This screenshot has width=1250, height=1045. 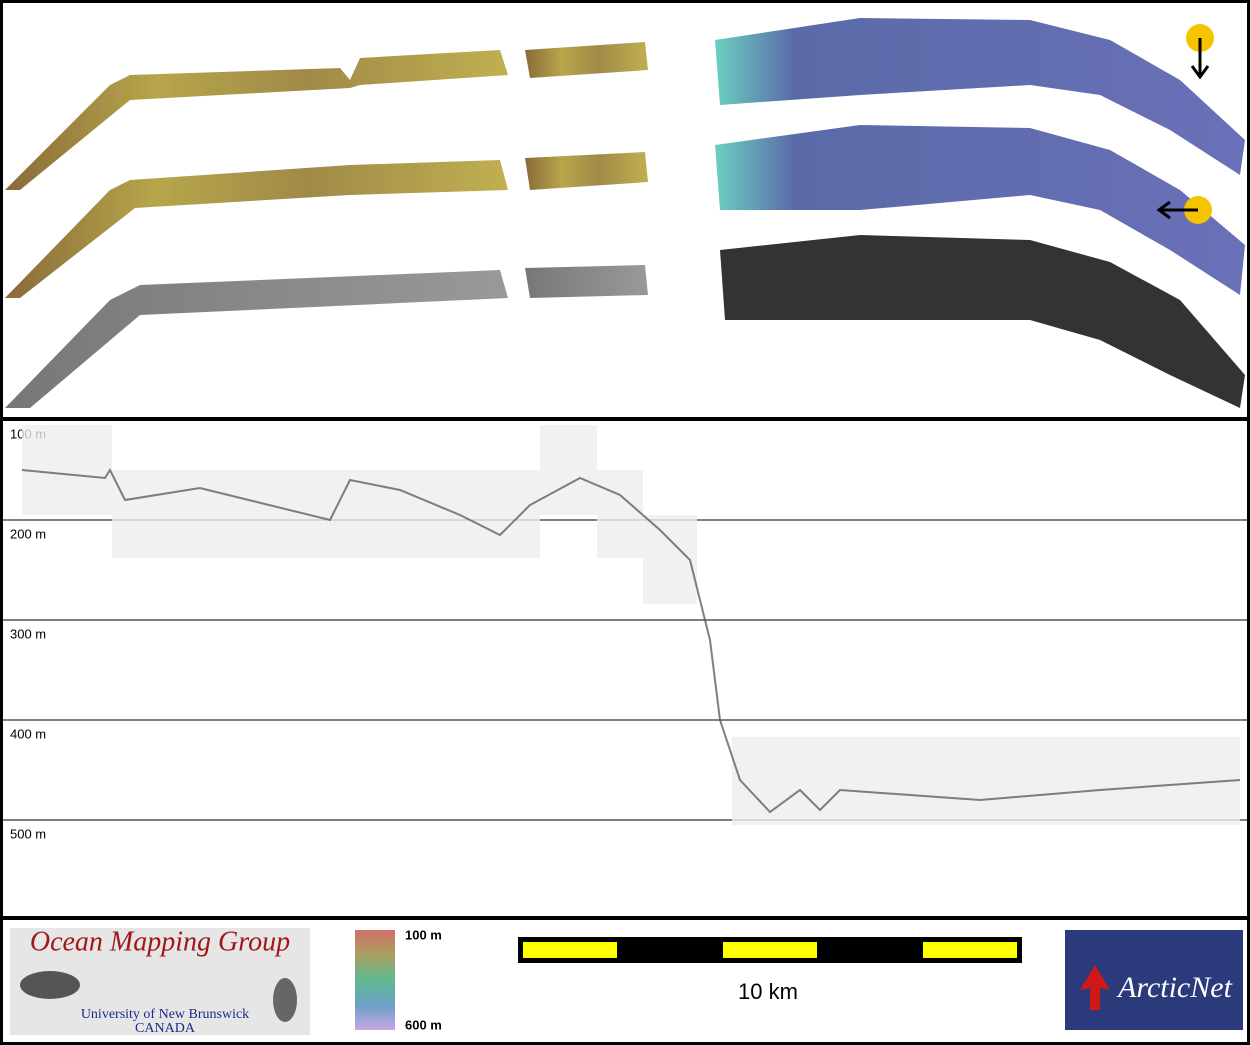 What do you see at coordinates (1174, 987) in the screenshot?
I see `arcticnet-text: ArcticNet` at bounding box center [1174, 987].